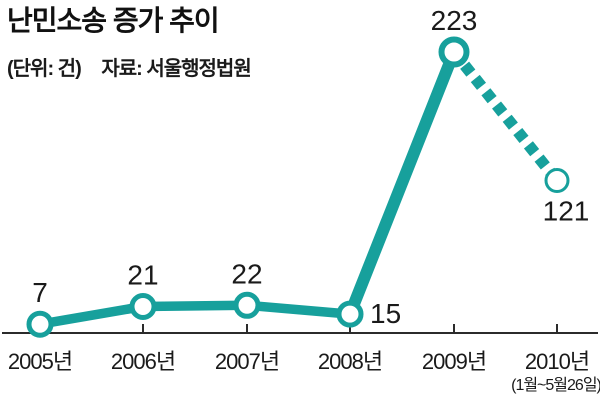  I want to click on trend-line-rise-segment, so click(402, 183).